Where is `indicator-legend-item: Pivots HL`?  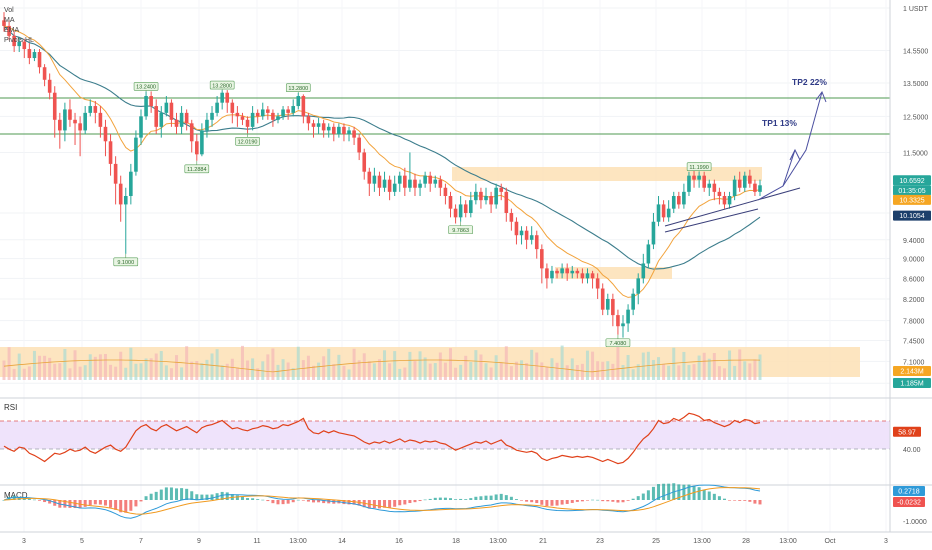 indicator-legend-item: Pivots HL is located at coordinates (19, 40).